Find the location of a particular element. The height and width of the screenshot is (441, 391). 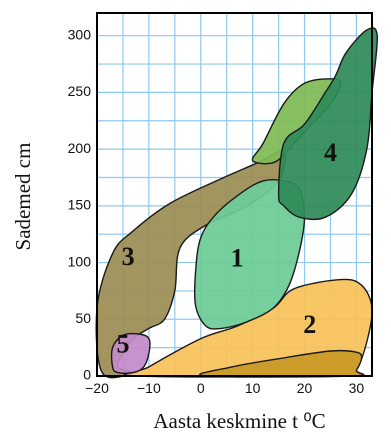

x-tick-label: 0 is located at coordinates (201, 388).